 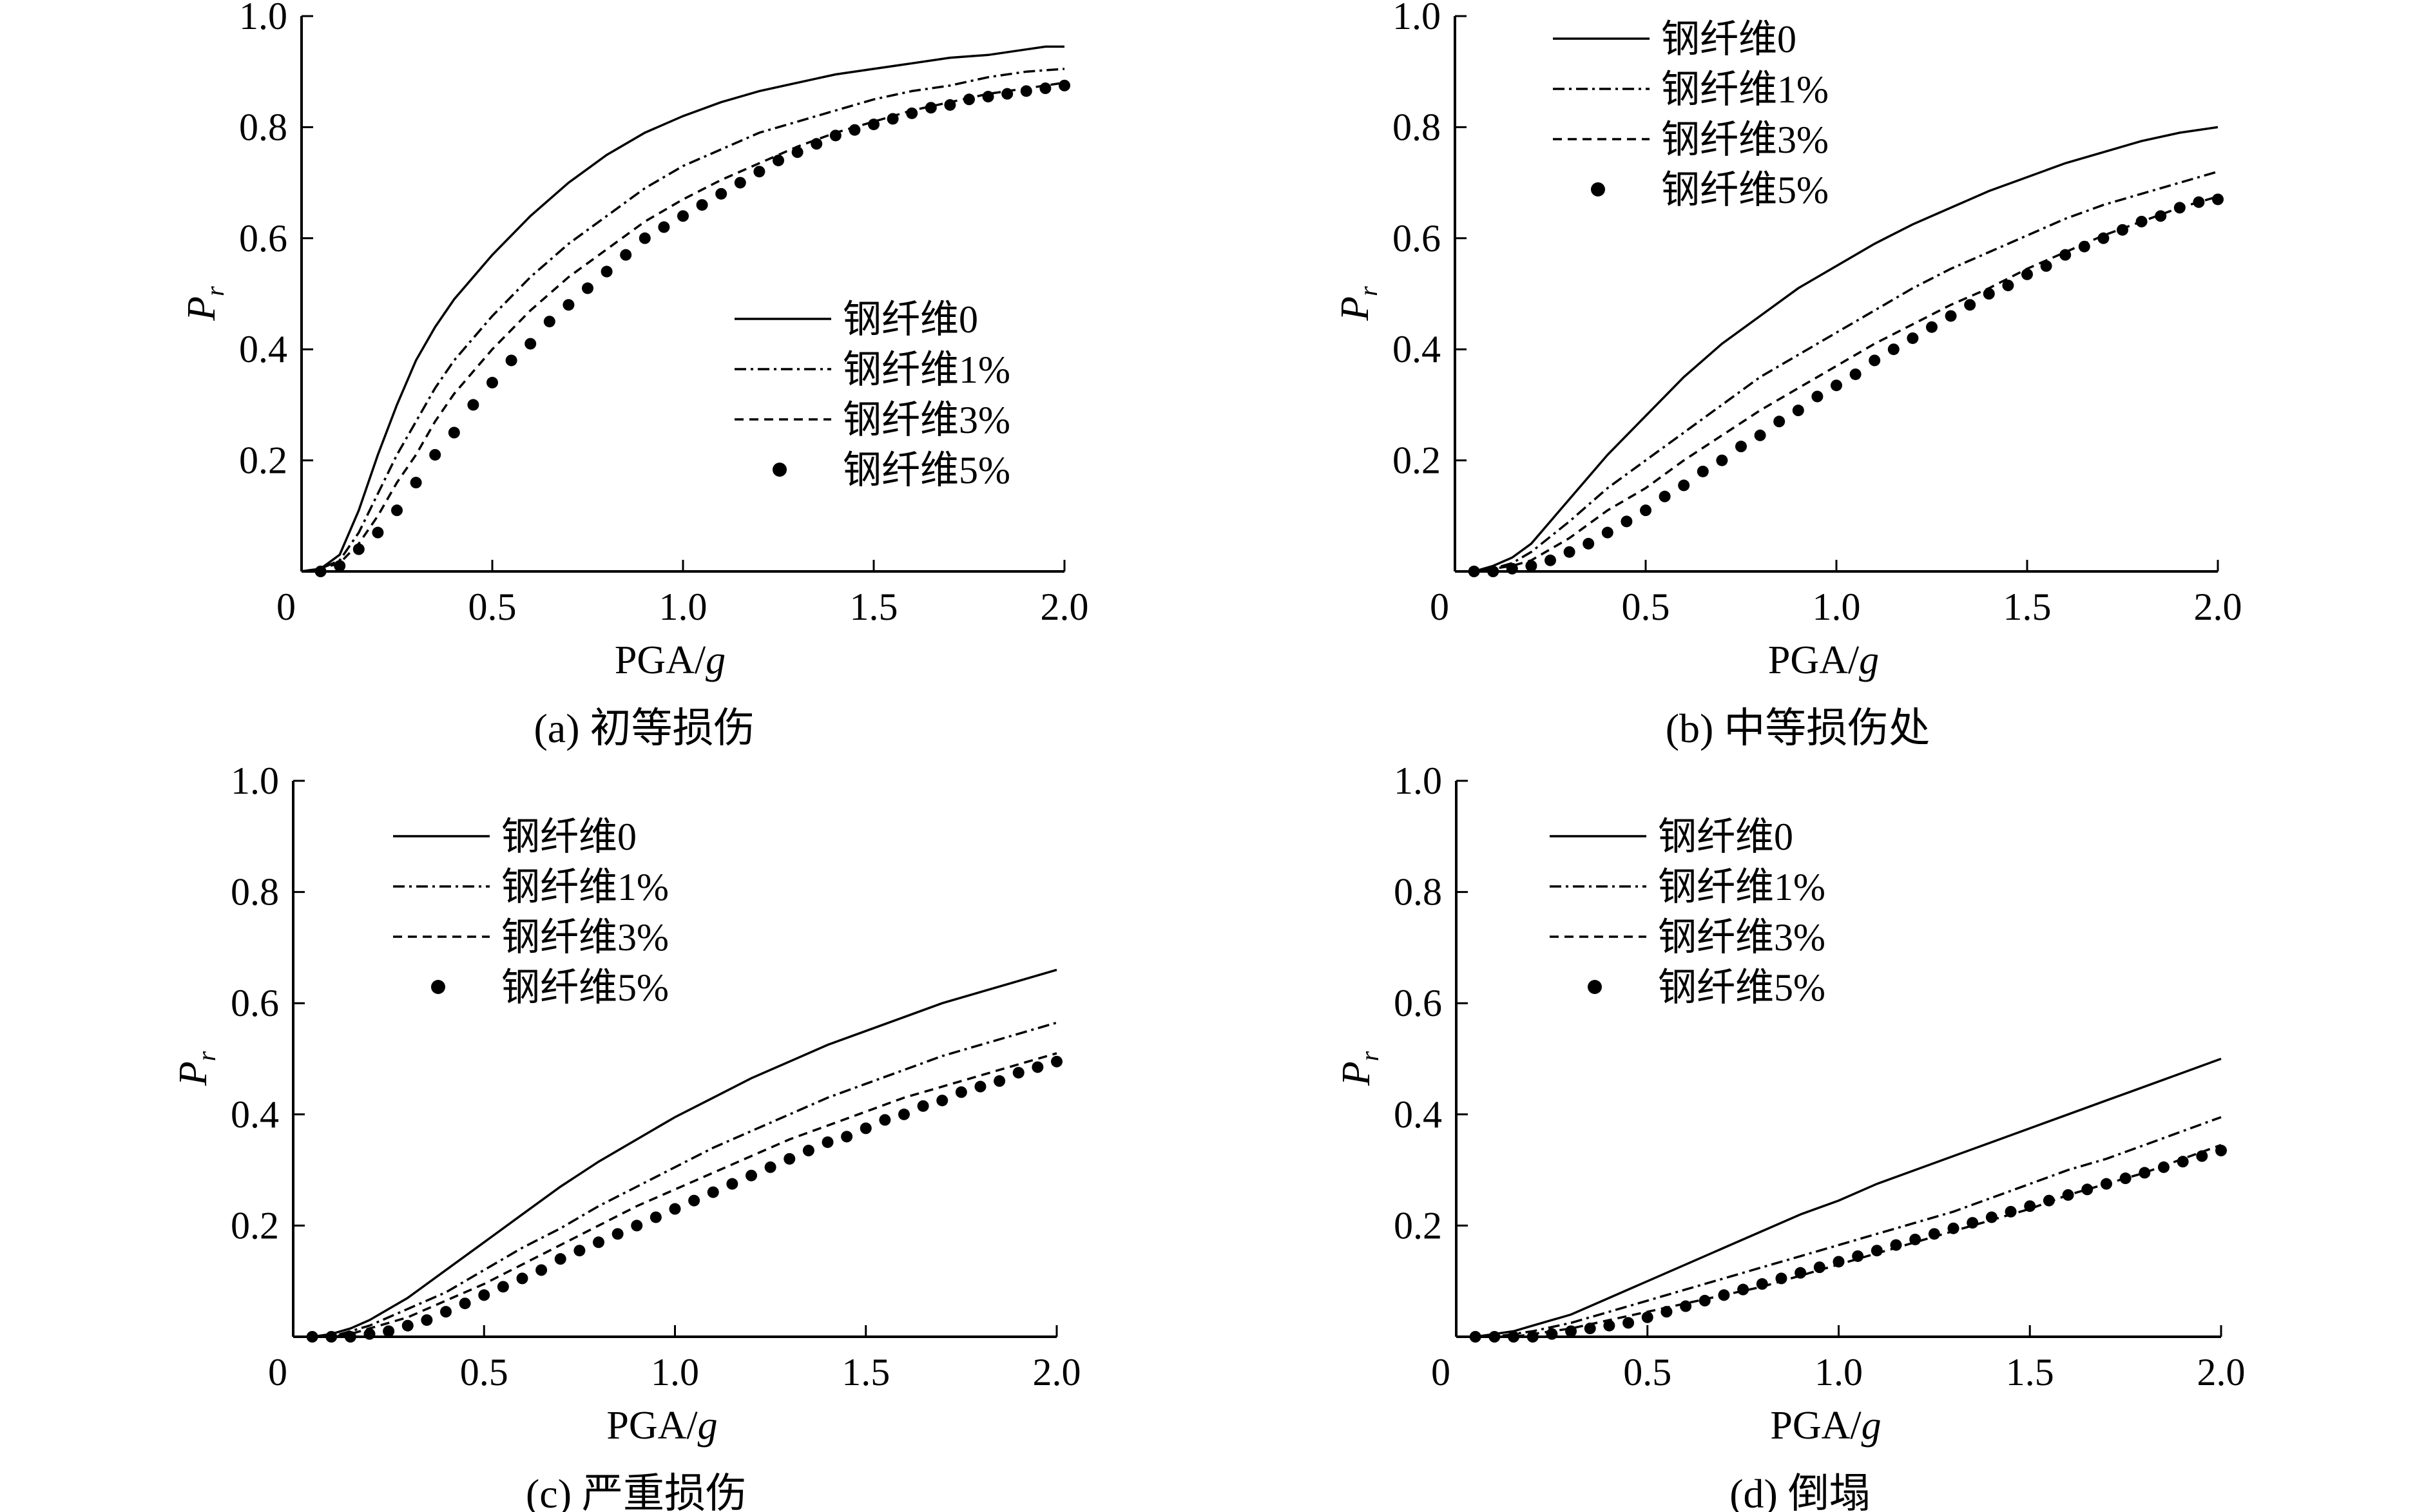 What do you see at coordinates (1418, 892) in the screenshot?
I see `y-tick-label: 0.8` at bounding box center [1418, 892].